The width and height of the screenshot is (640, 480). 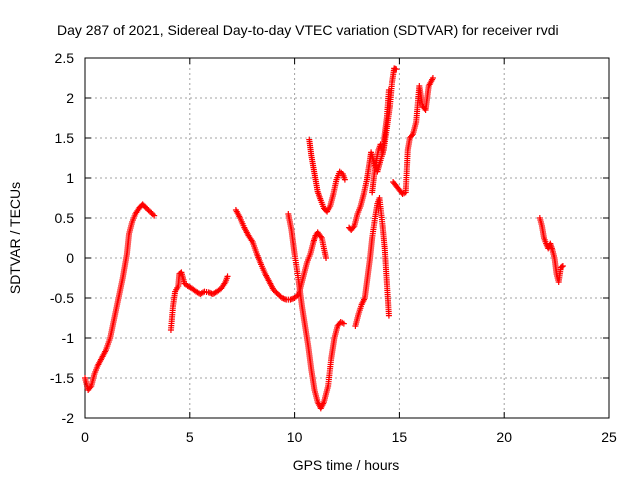 What do you see at coordinates (68, 338) in the screenshot?
I see `y-tick-label: -1` at bounding box center [68, 338].